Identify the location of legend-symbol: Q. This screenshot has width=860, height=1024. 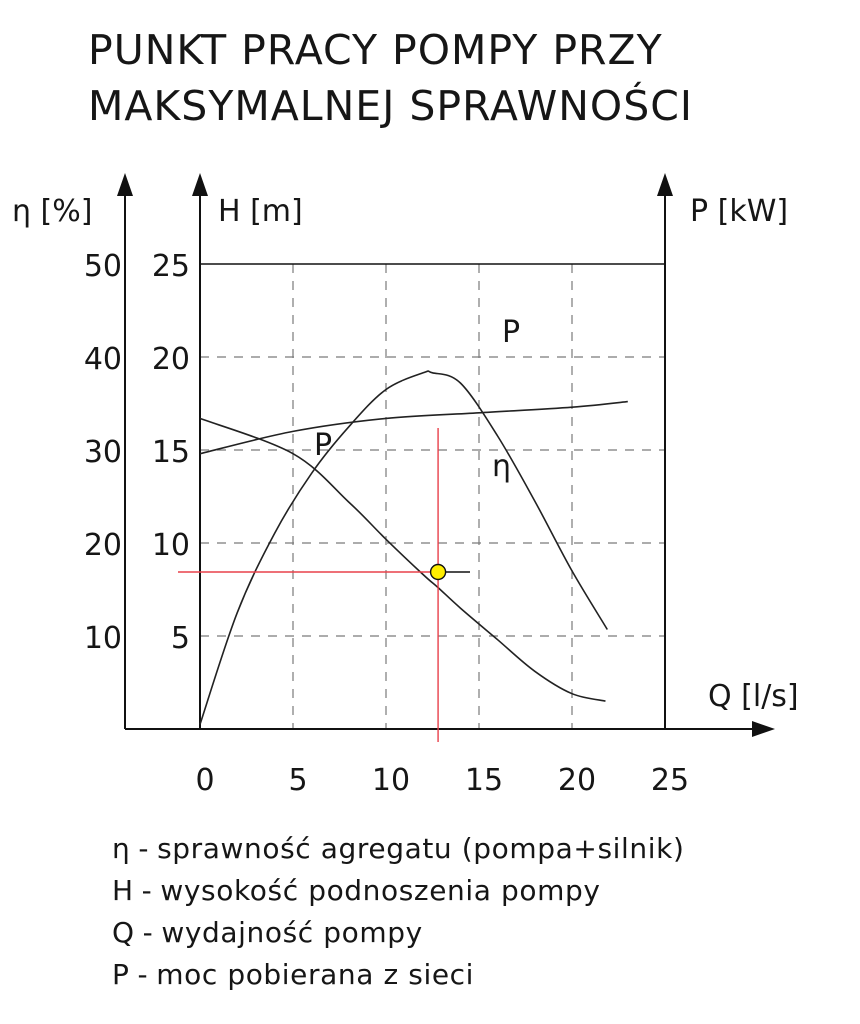
(123, 932).